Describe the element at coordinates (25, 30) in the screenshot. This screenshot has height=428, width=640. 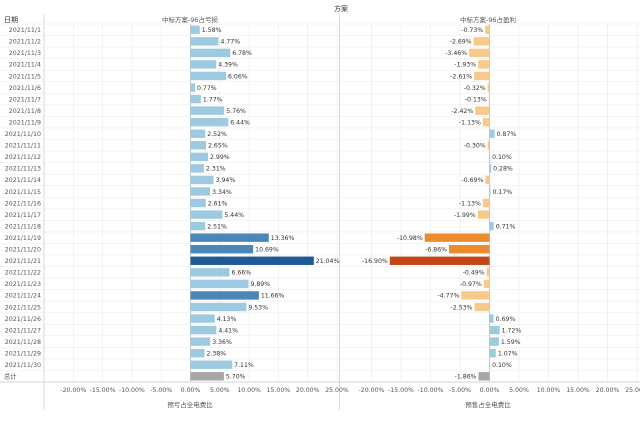
I see `date-label: 2021/11/1` at that location.